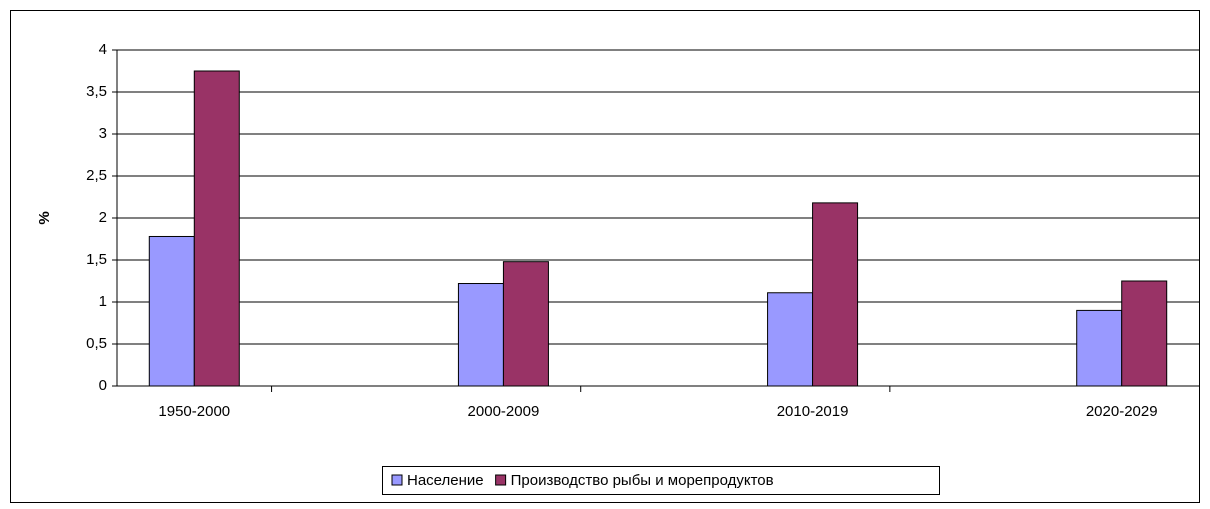 The image size is (1210, 509). I want to click on y-axis-label: %, so click(44, 217).